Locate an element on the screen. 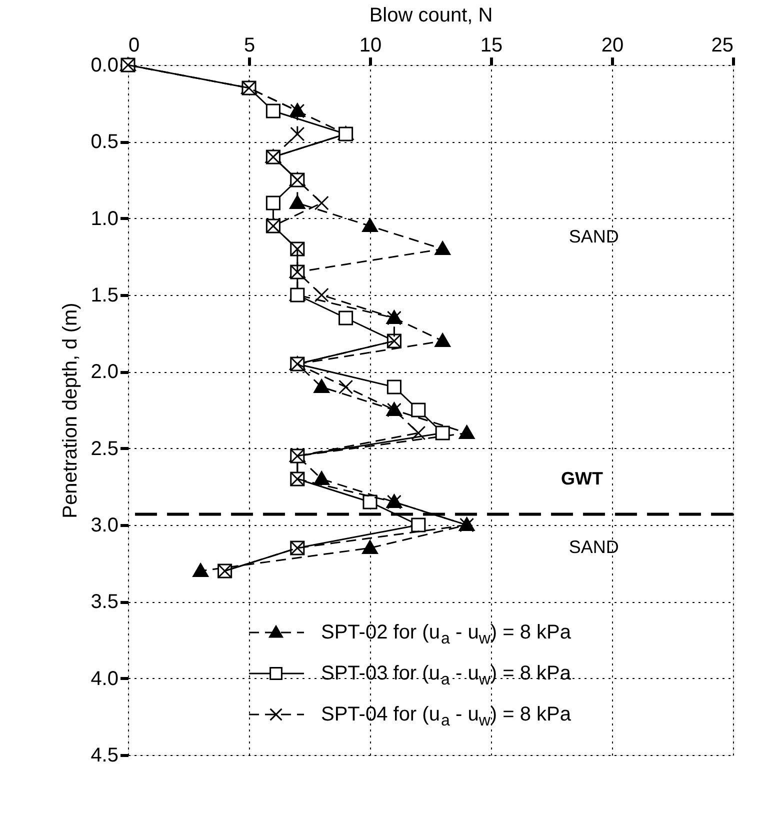 The image size is (775, 825). x-axis-title: Blow count, N is located at coordinates (431, 15).